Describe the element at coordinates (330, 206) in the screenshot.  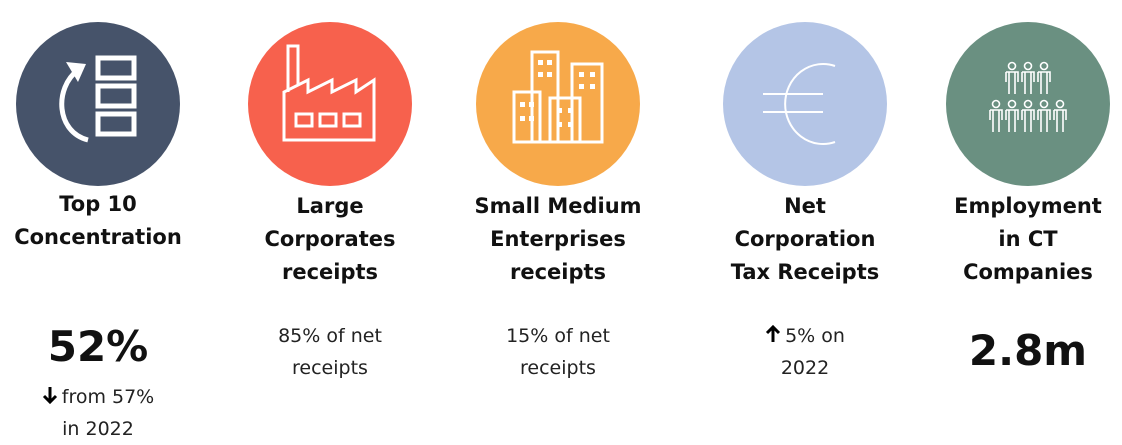
I see `title-line: Large` at that location.